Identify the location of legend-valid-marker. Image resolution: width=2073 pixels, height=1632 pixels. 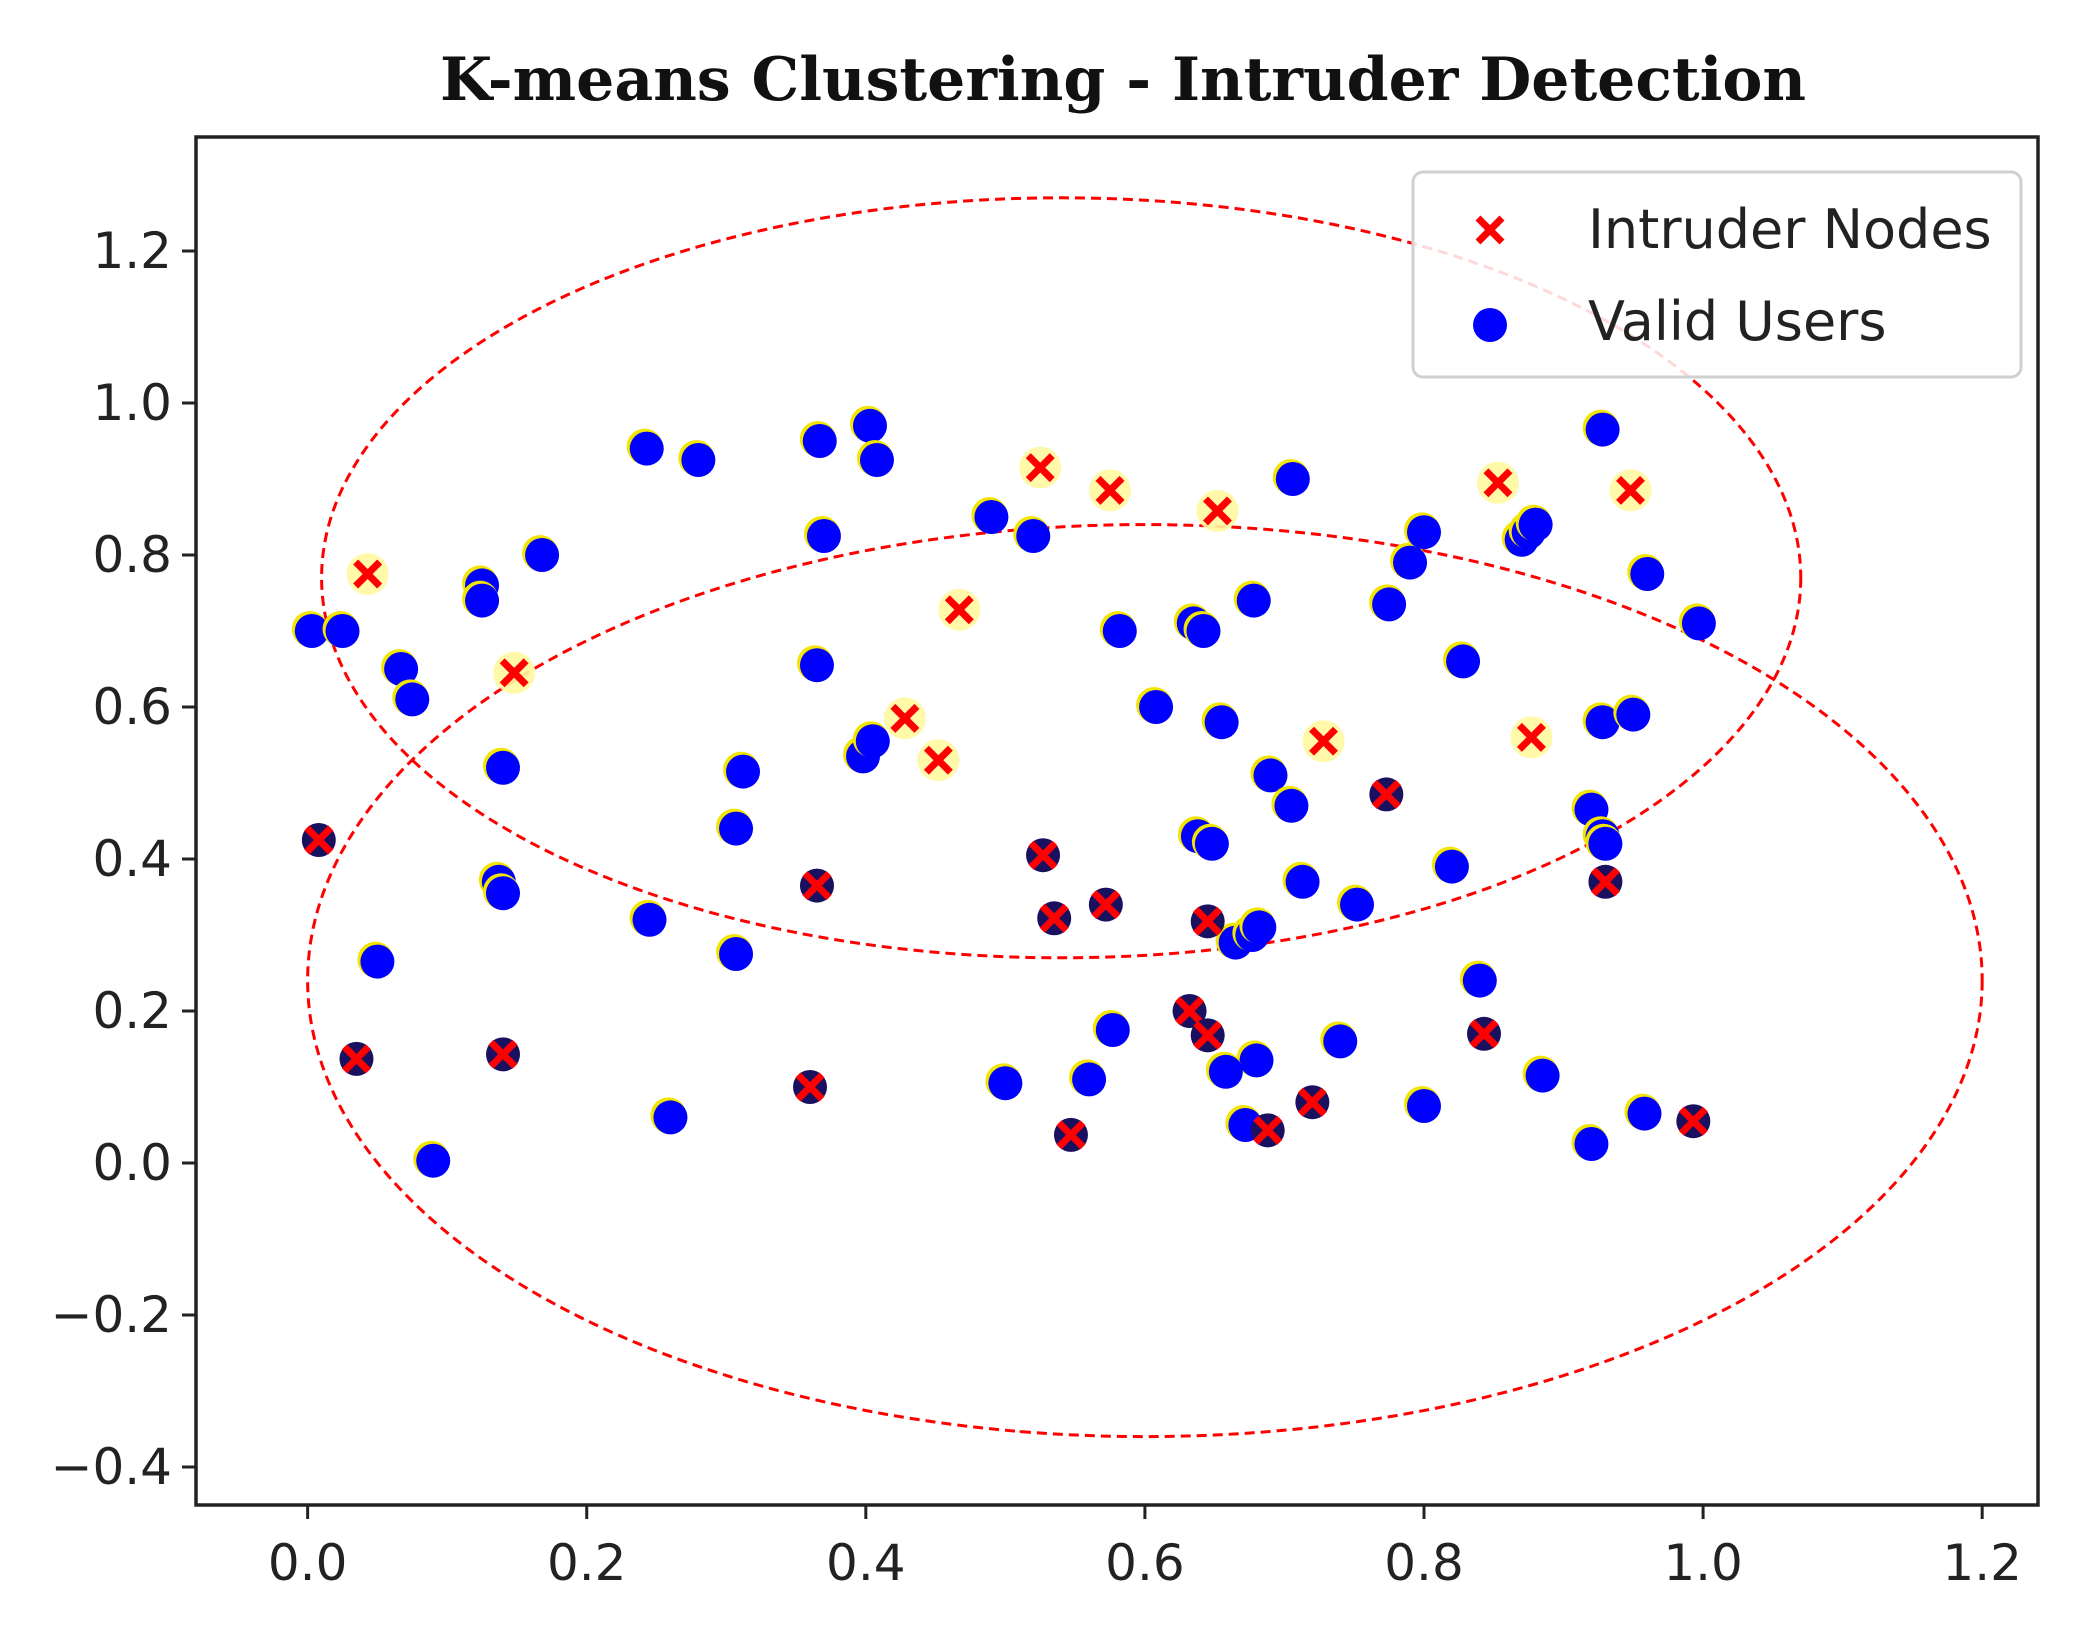
(1490, 325).